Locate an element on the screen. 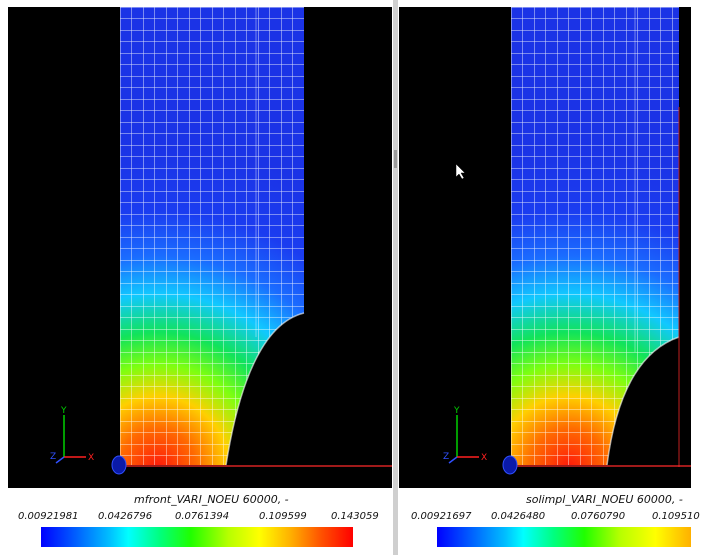  right-tick-3: 0.109510 is located at coordinates (676, 516).